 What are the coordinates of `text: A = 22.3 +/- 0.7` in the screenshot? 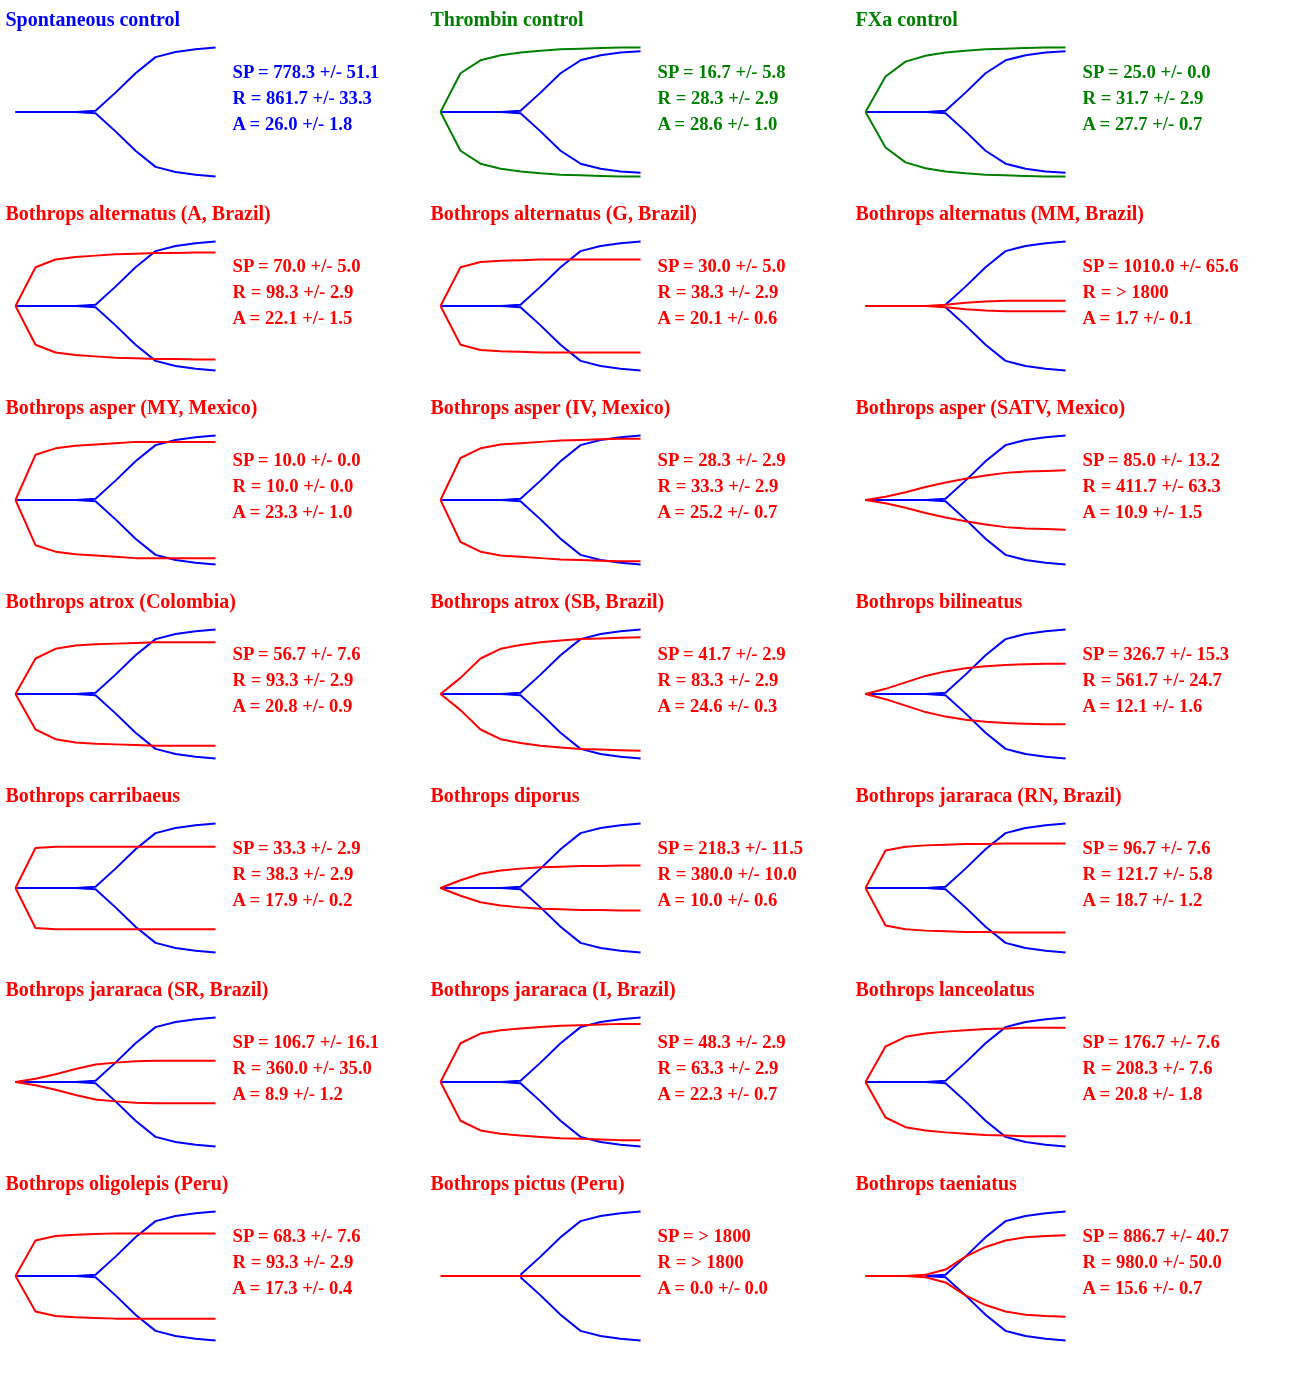 It's located at (717, 1093).